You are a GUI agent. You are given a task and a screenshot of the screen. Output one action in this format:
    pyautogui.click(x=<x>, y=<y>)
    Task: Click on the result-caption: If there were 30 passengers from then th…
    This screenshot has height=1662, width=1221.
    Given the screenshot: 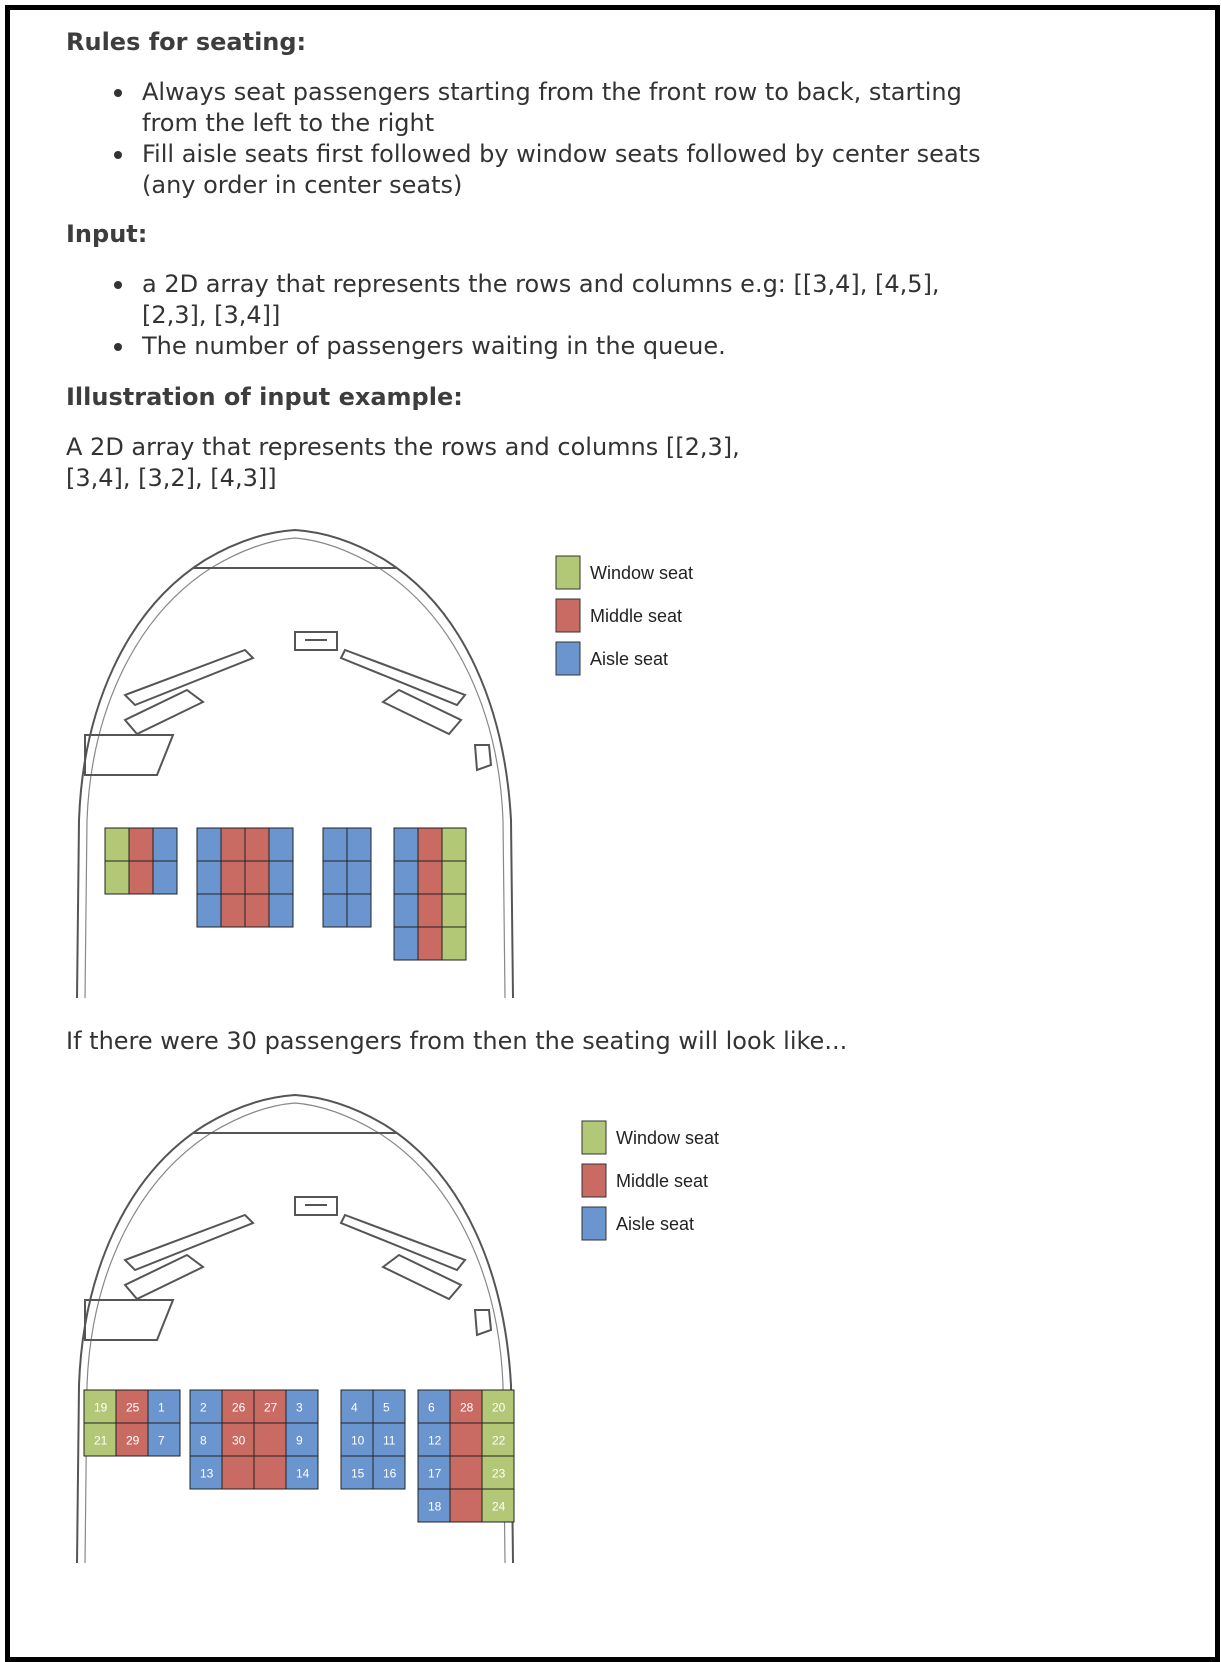 What is the action you would take?
    pyautogui.click(x=457, y=1041)
    